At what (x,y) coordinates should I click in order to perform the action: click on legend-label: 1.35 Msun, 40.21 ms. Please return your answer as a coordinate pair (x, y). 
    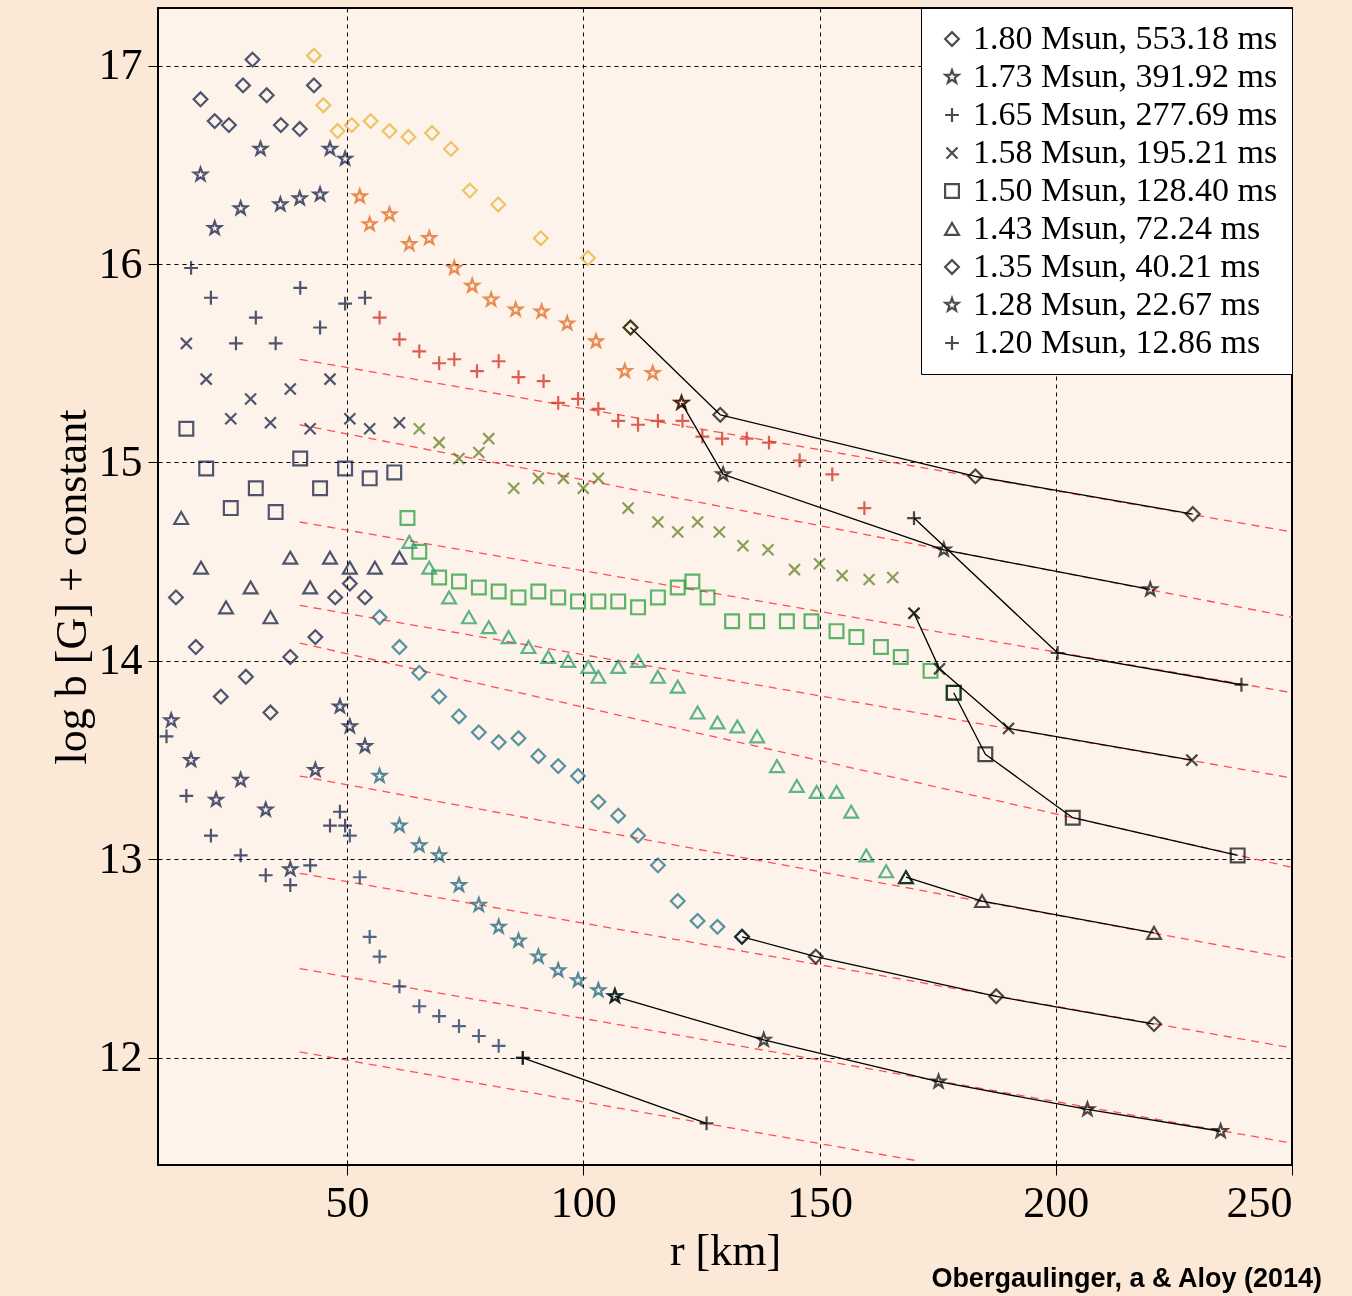
    Looking at the image, I should click on (1117, 265).